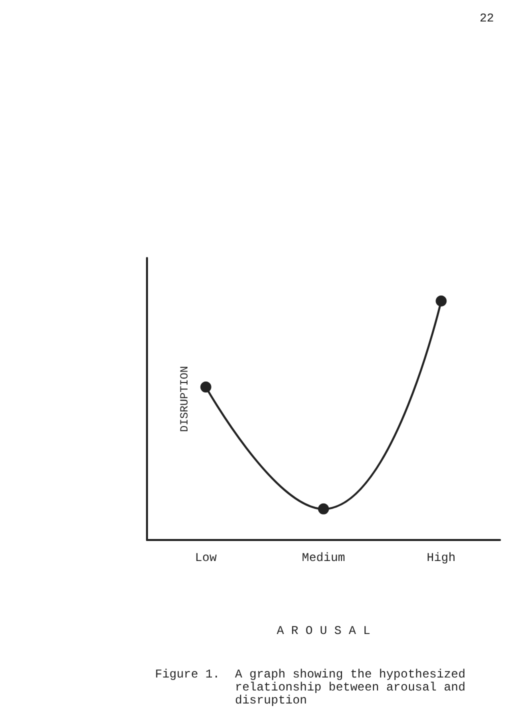  Describe the element at coordinates (324, 558) in the screenshot. I see `x-tick-label: Medium` at that location.